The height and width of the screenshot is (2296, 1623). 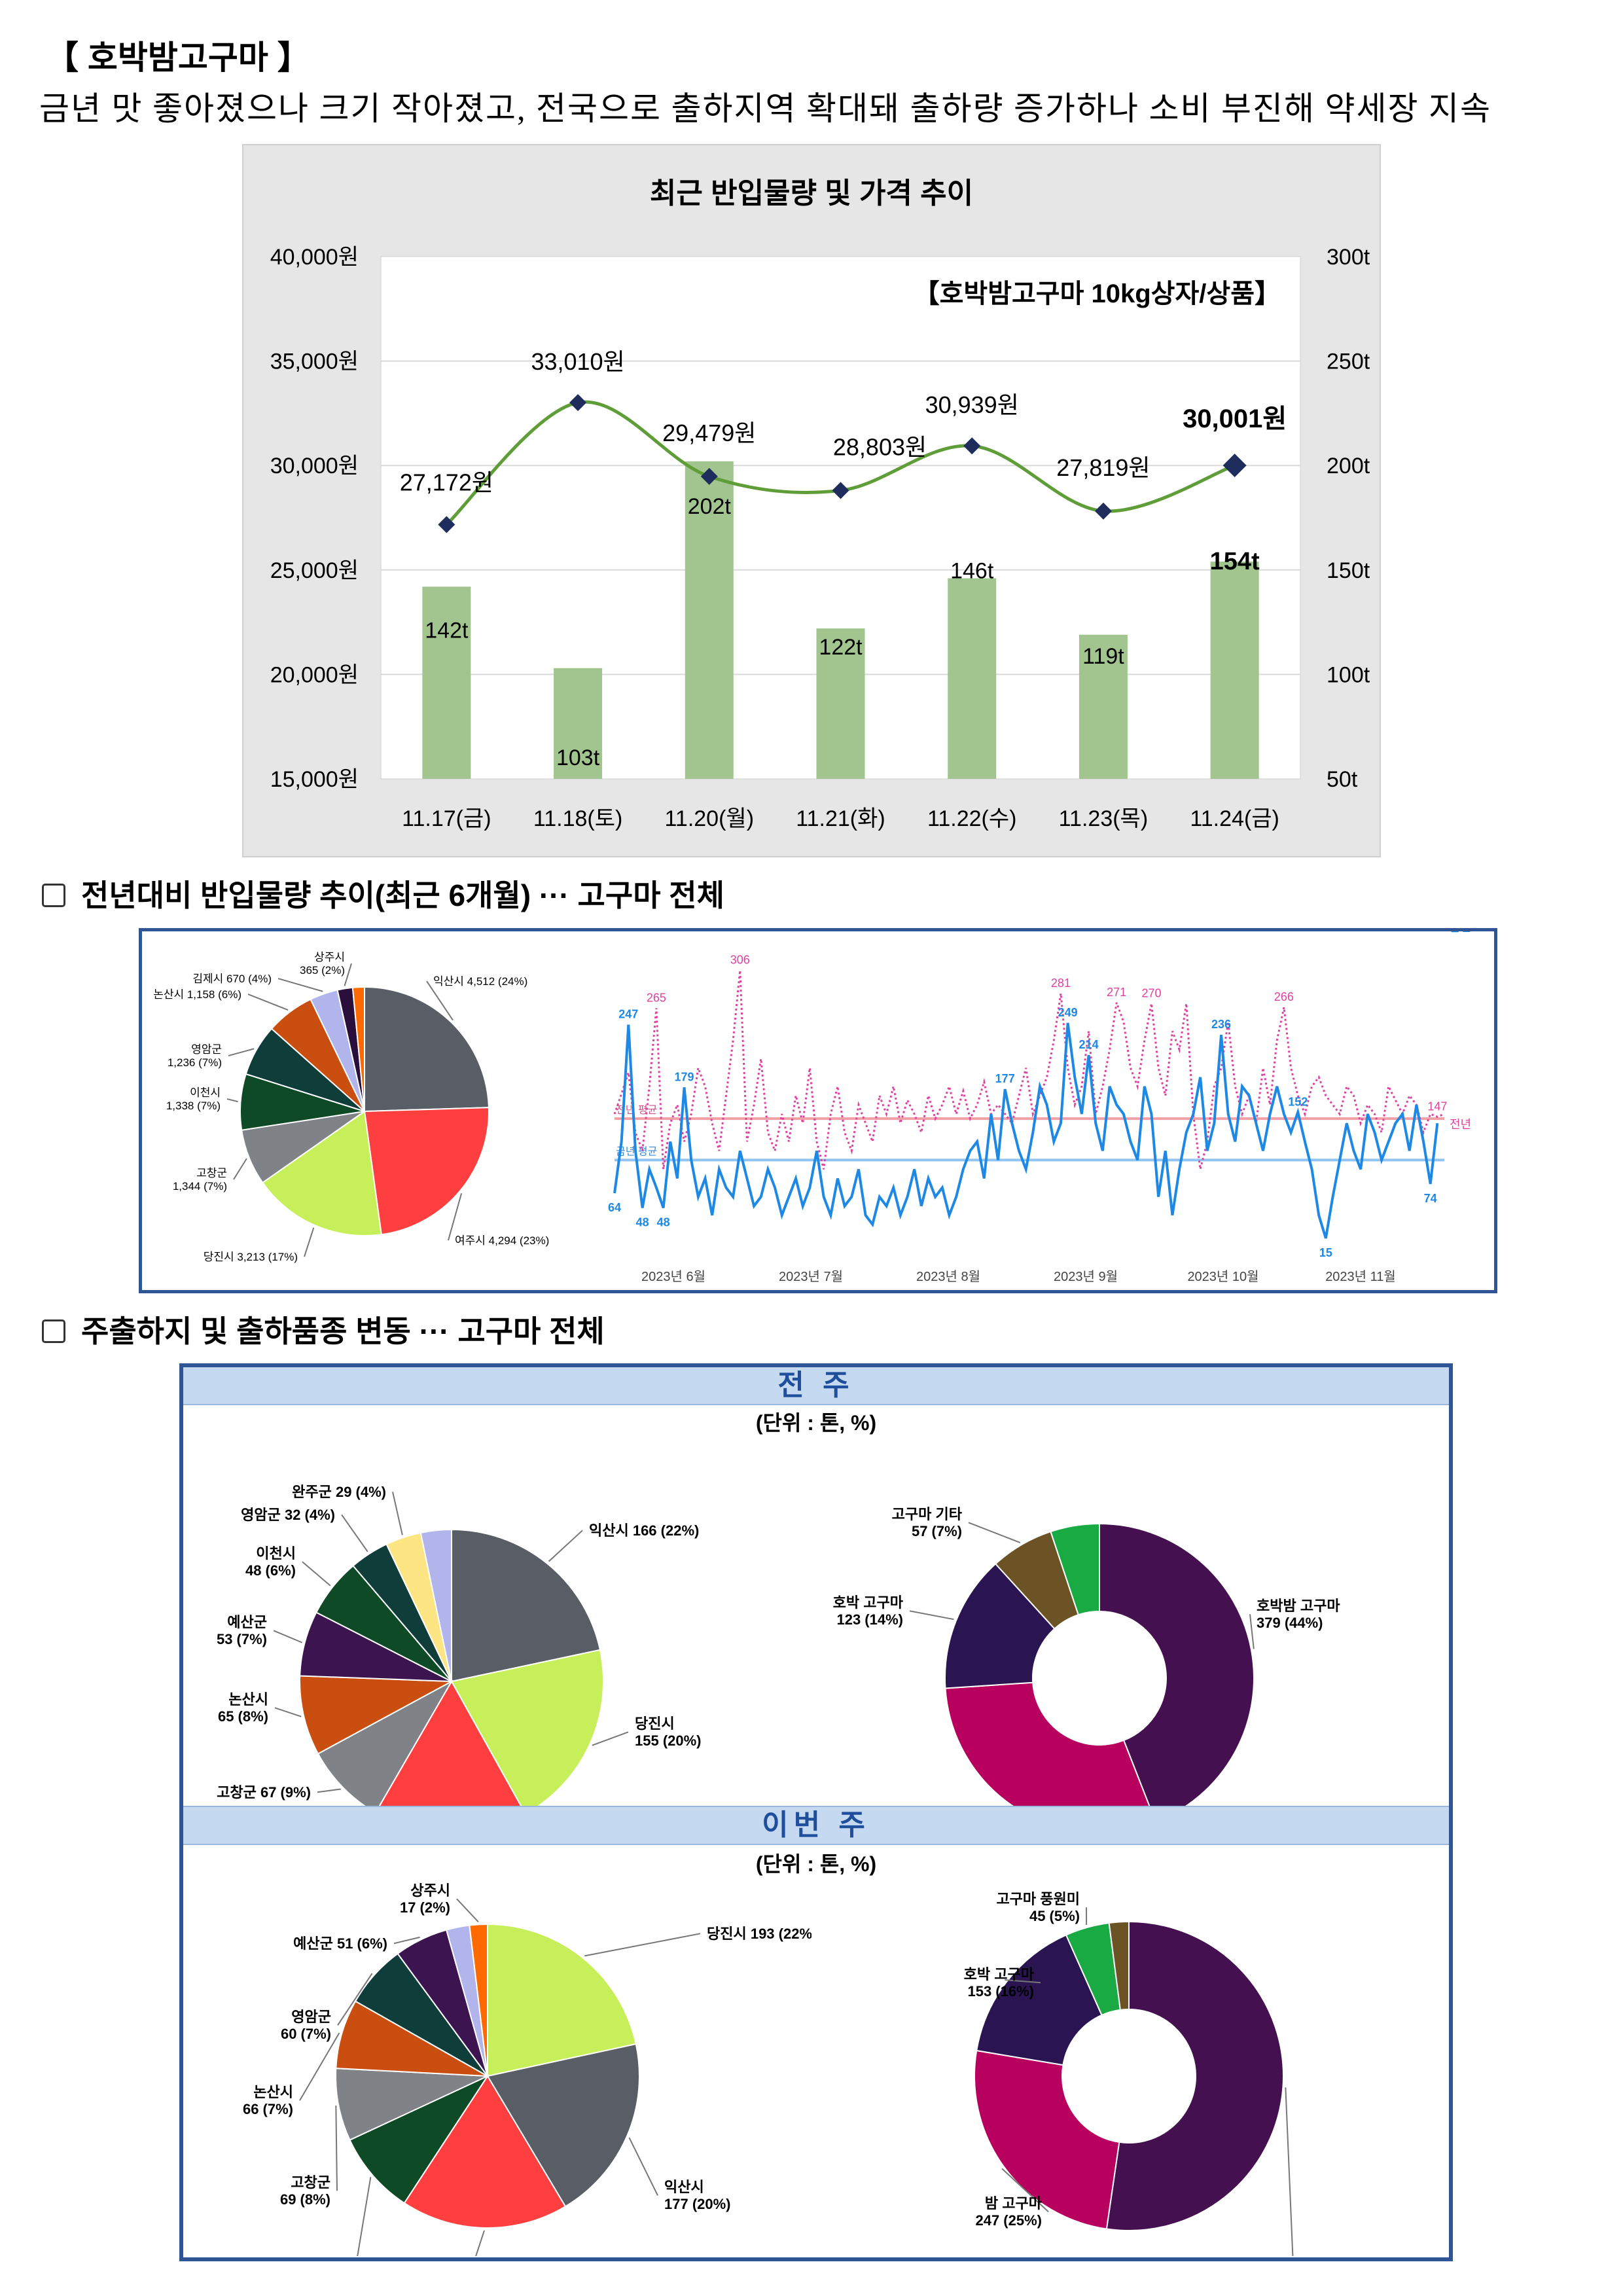 What do you see at coordinates (310, 2182) in the screenshot?
I see `pie-this-label: 고창군` at bounding box center [310, 2182].